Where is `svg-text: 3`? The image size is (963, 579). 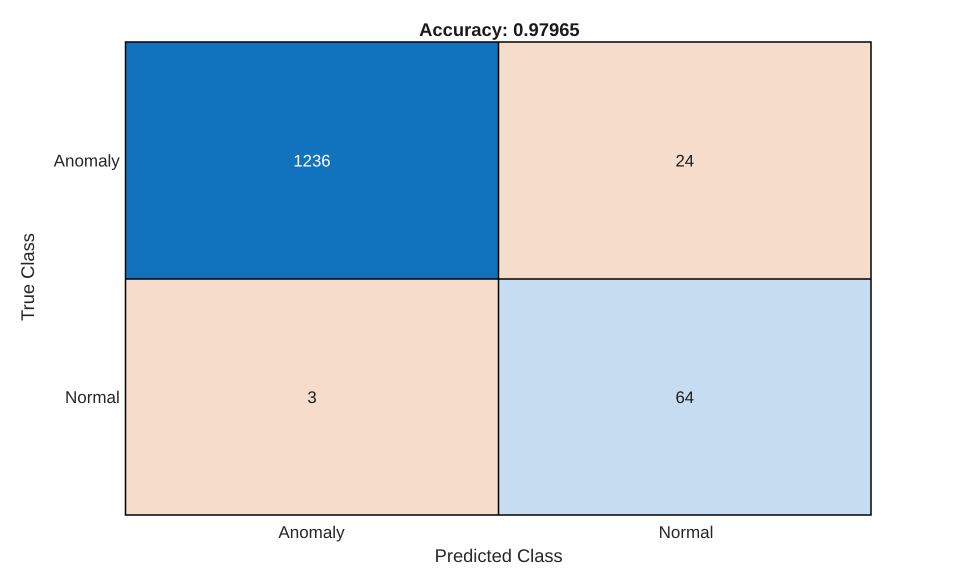 svg-text: 3 is located at coordinates (311, 397).